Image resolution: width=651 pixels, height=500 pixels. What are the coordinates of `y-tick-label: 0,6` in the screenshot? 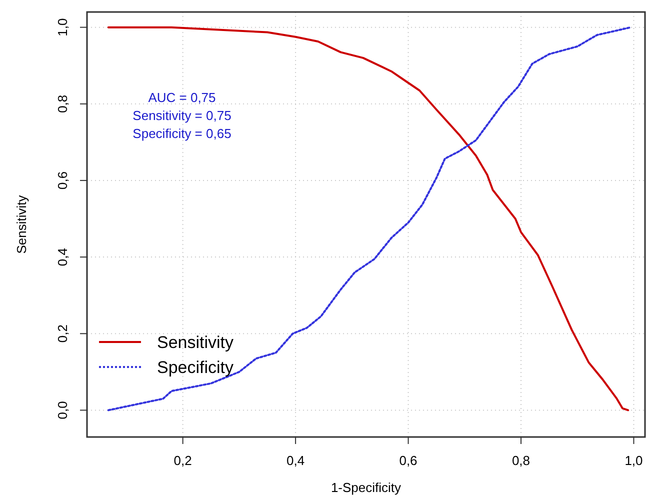 It's located at (62, 180).